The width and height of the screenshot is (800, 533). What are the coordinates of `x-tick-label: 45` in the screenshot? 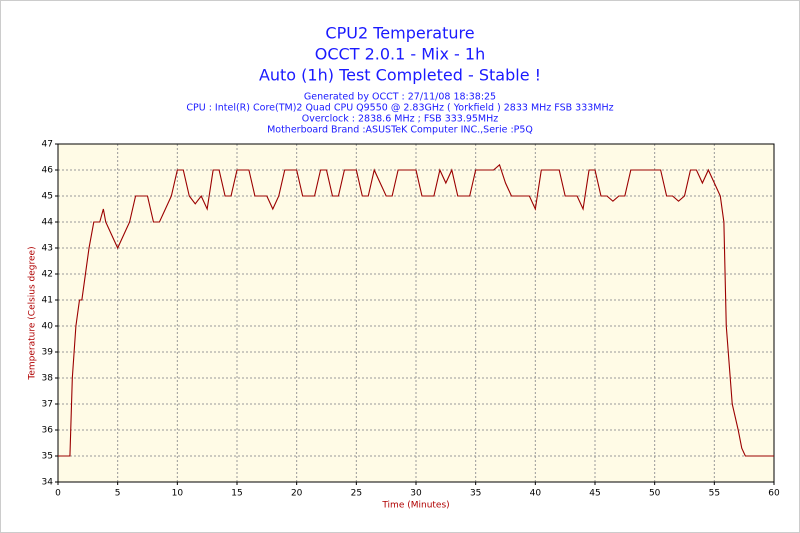 It's located at (594, 494).